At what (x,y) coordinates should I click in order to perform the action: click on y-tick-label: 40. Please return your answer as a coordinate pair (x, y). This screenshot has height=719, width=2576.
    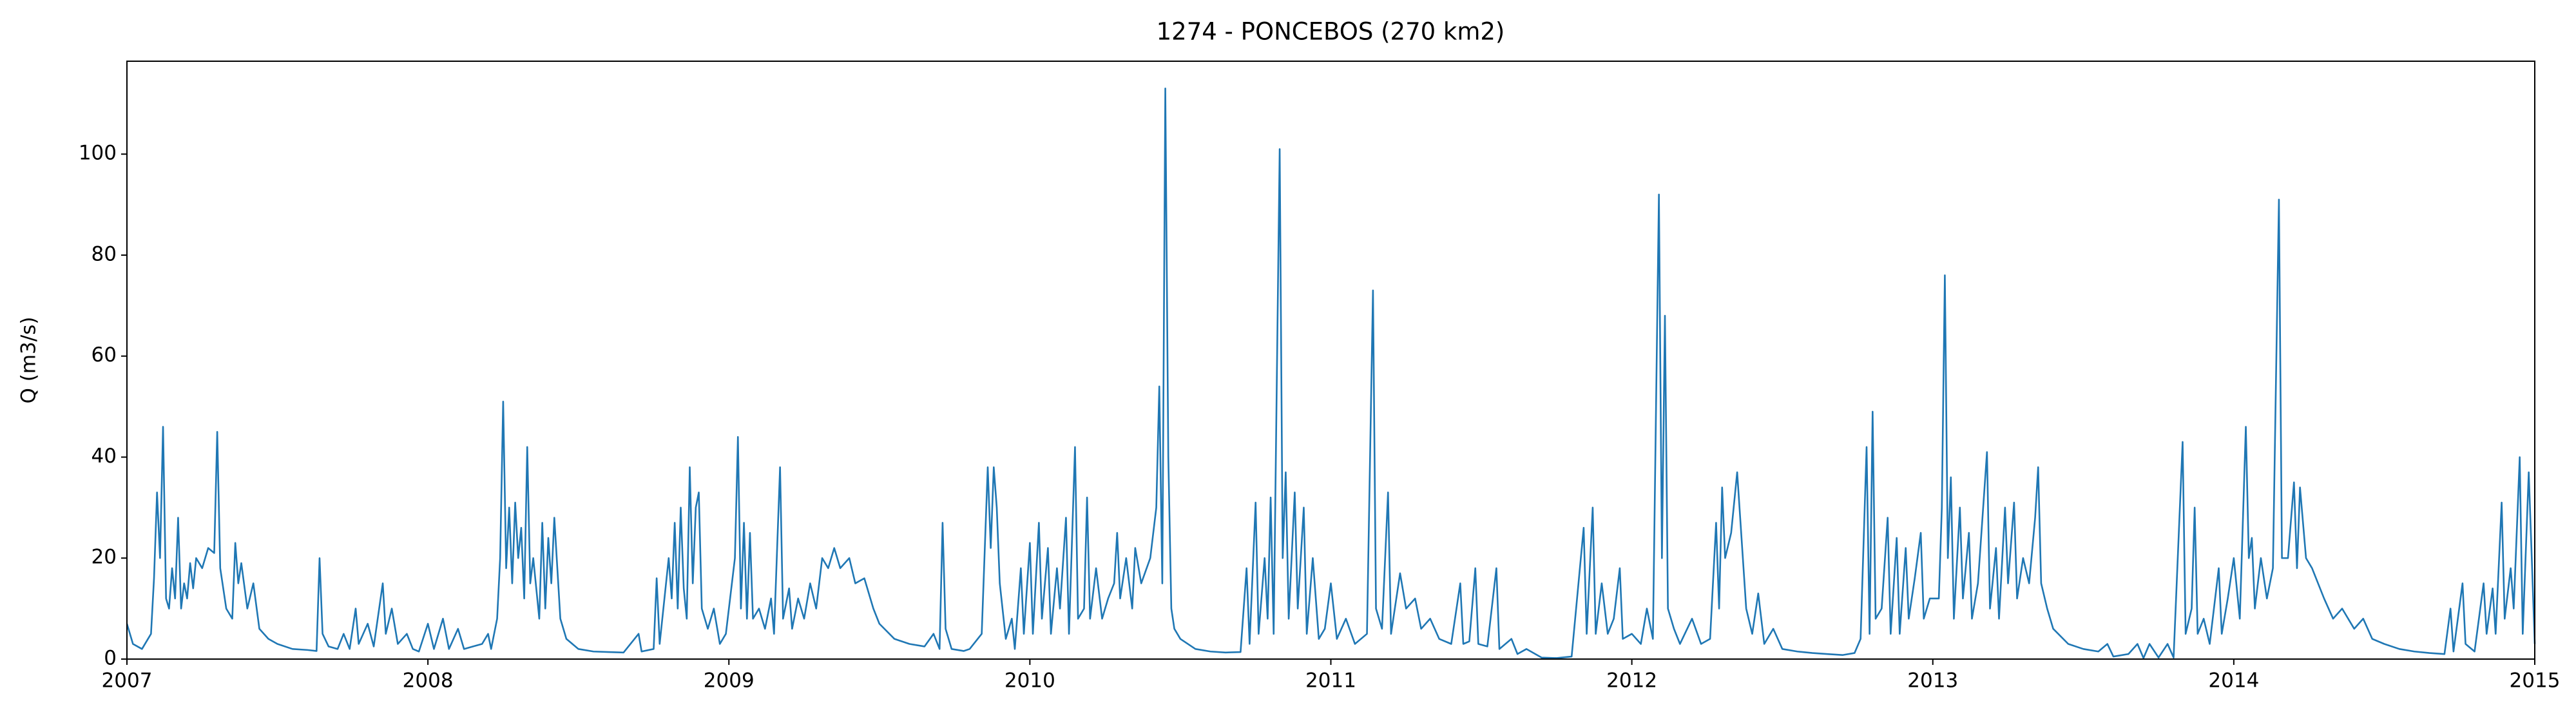
    Looking at the image, I should click on (104, 456).